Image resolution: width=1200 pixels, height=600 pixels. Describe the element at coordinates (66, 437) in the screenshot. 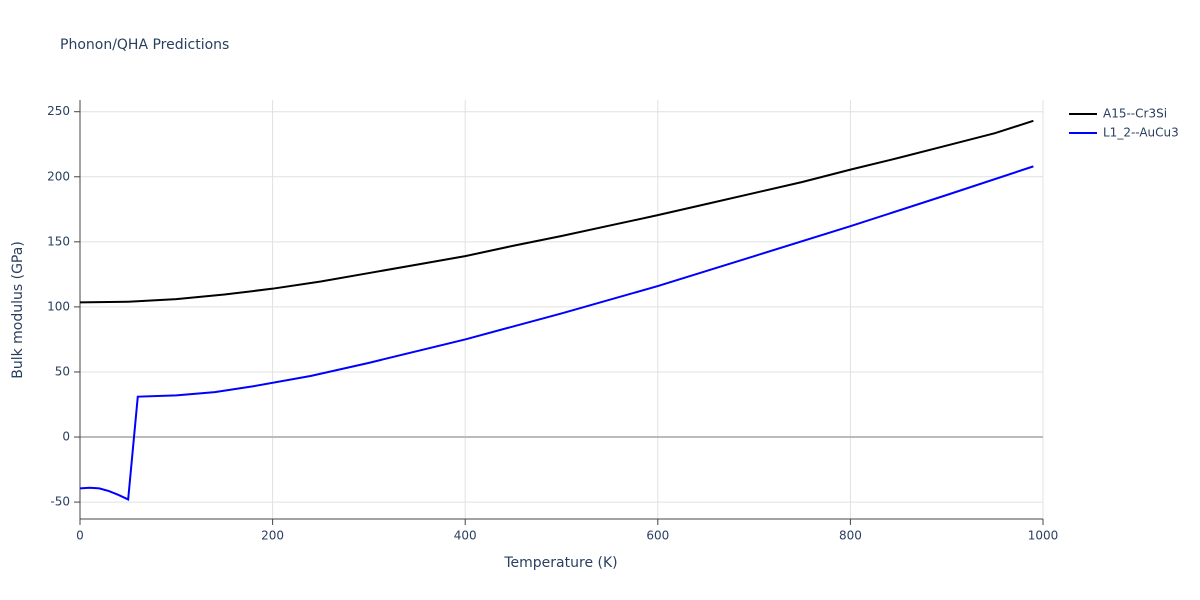

I see `y-tick-label: 0` at that location.